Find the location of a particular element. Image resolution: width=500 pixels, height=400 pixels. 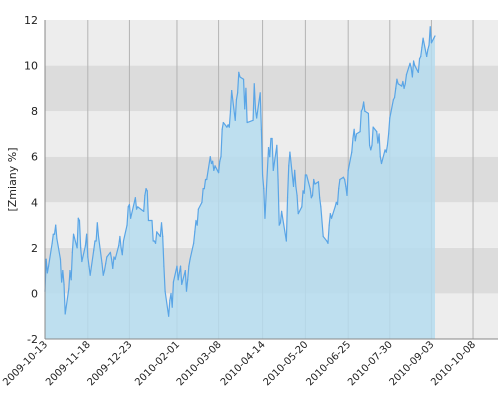

x-tick-label: 2010-03-08 is located at coordinates (199, 363).